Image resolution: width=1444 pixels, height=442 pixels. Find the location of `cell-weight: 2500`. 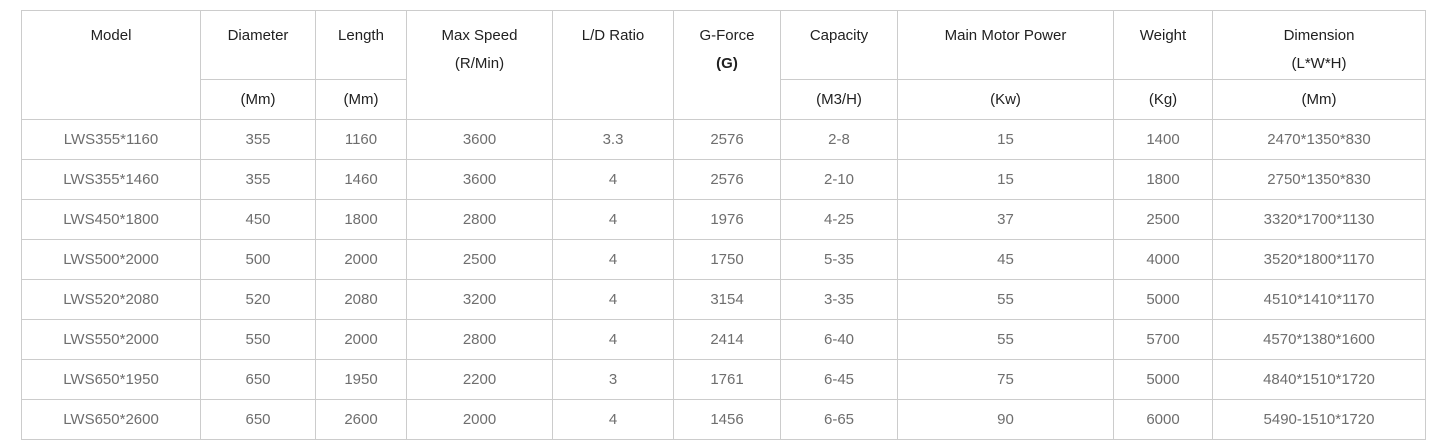

cell-weight: 2500 is located at coordinates (1163, 219).